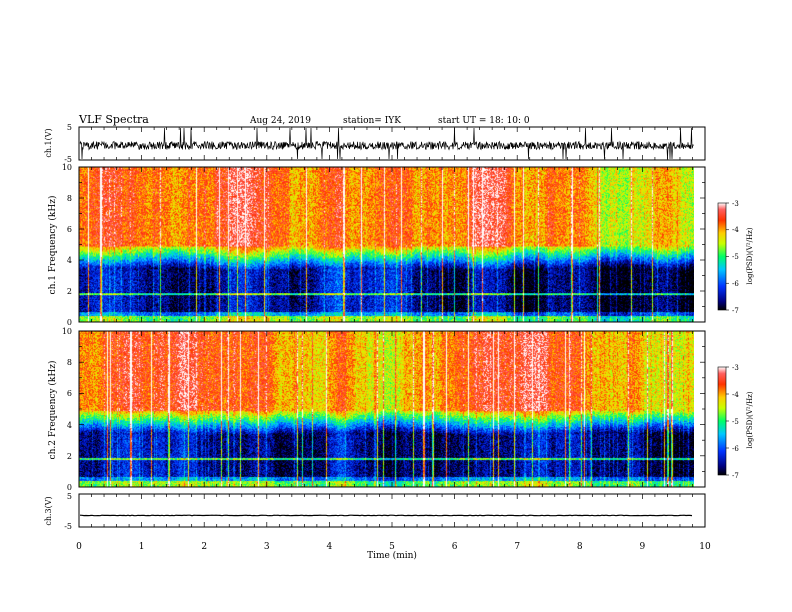  I want to click on ch2-spec-ylabel: ch.2 Frequency (kHz), so click(52, 410).